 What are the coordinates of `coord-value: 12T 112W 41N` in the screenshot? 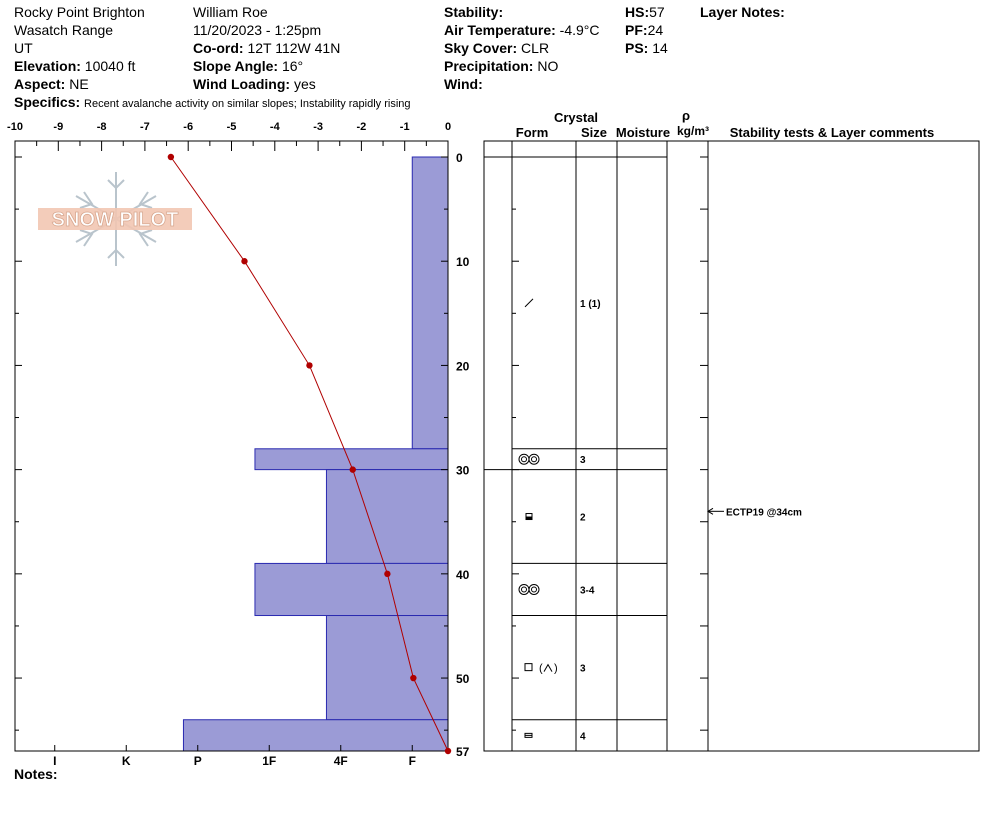 It's located at (294, 48).